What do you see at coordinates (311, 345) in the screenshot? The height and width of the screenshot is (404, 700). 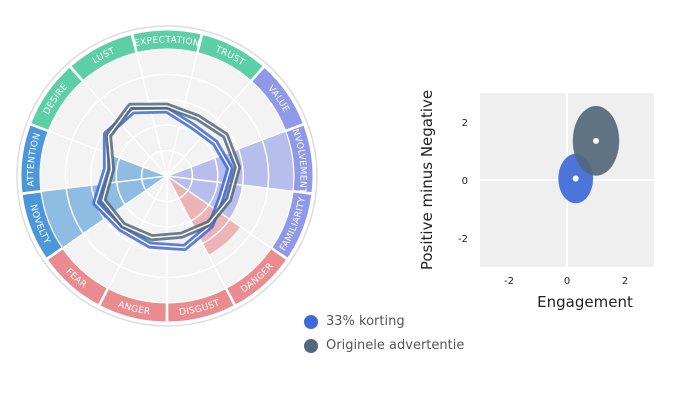 I see `legend-swatch-originele-advertentie` at bounding box center [311, 345].